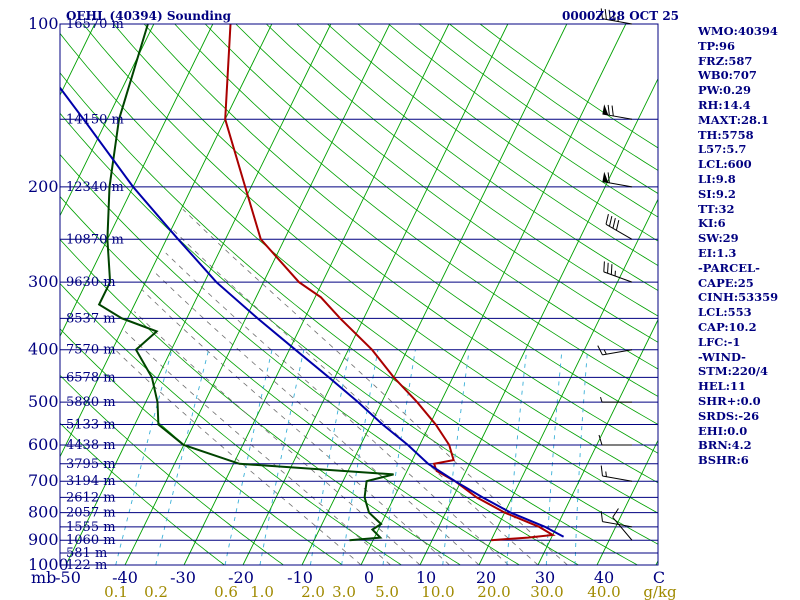  What do you see at coordinates (725, 164) in the screenshot?
I see `sounding-index: LCL:600` at bounding box center [725, 164].